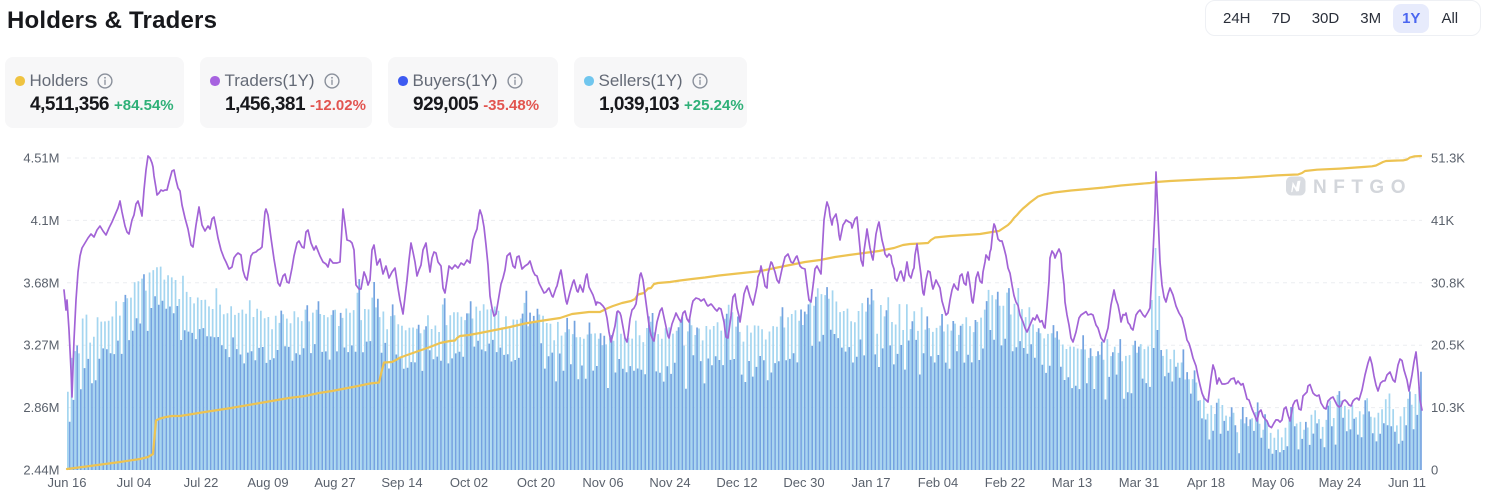 The image size is (1486, 504). I want to click on svg-text: Mar 13, so click(1072, 482).